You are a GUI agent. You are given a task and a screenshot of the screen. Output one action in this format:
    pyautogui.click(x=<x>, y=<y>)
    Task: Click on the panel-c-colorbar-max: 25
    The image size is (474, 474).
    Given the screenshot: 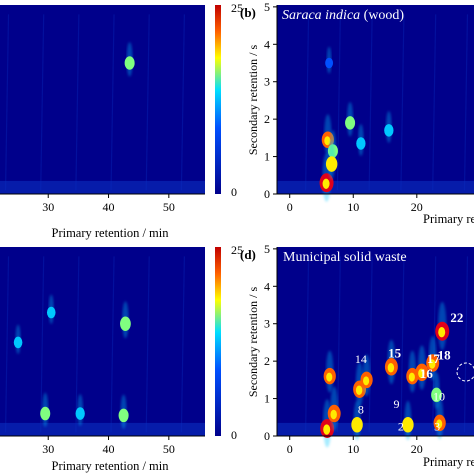 What is the action you would take?
    pyautogui.click(x=237, y=250)
    